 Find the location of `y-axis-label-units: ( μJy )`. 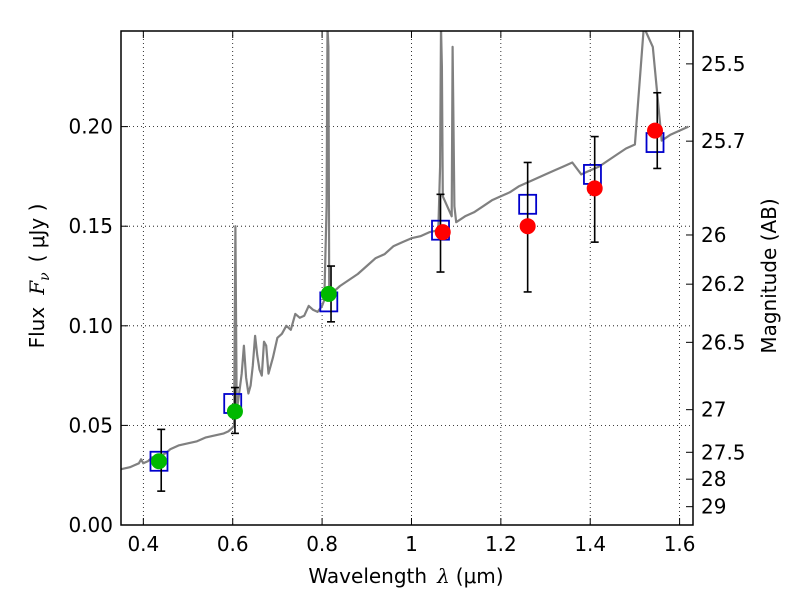

y-axis-label-units: ( μJy ) is located at coordinates (37, 233).